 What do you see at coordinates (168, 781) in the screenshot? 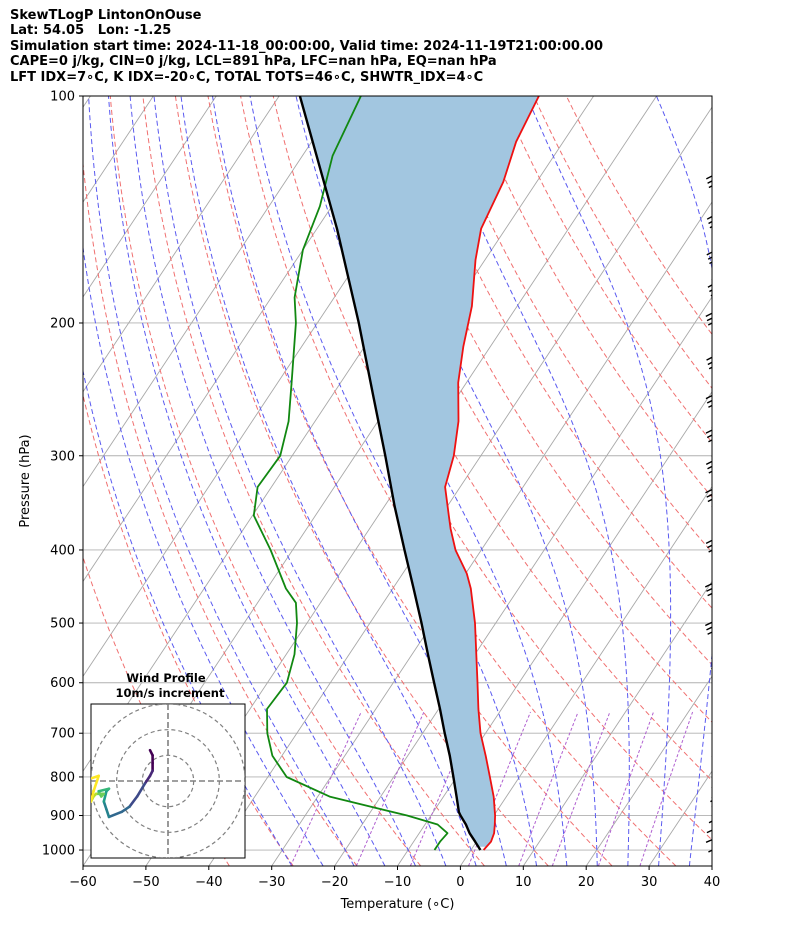
I see `hodograph-plot` at bounding box center [168, 781].